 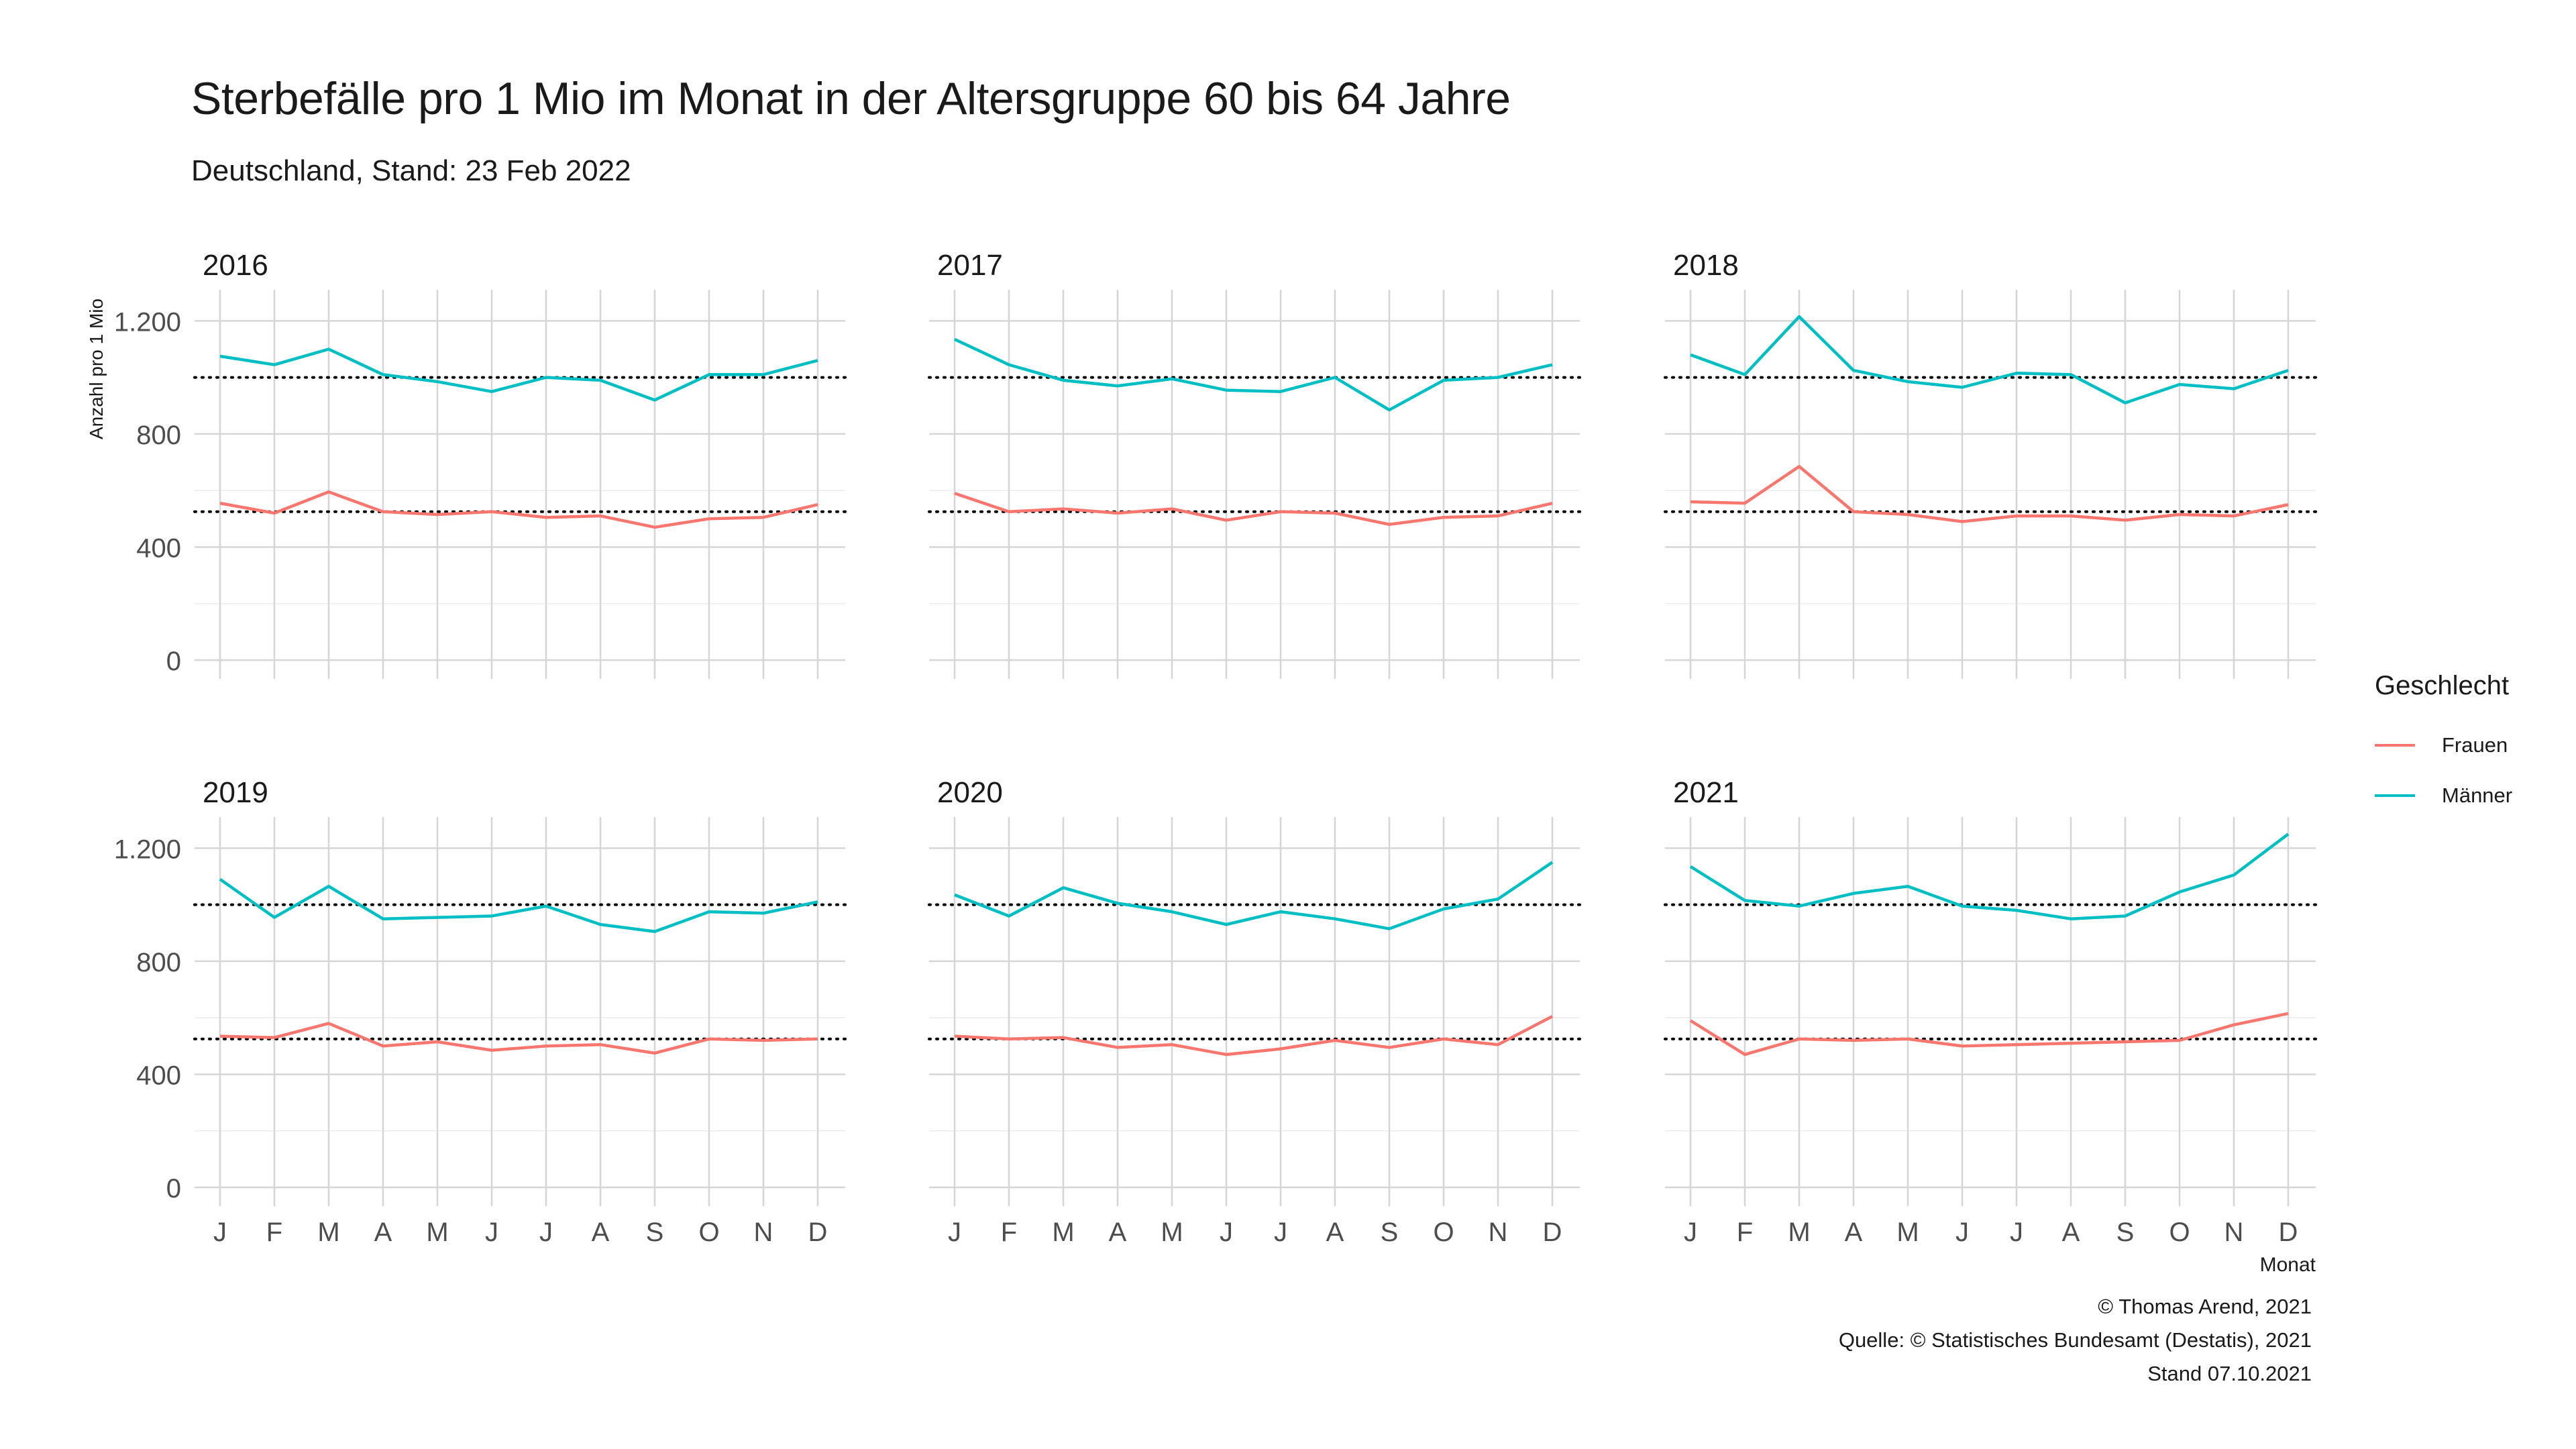 What do you see at coordinates (147, 322) in the screenshot?
I see `panel-2016-y-tick-label: 1.200` at bounding box center [147, 322].